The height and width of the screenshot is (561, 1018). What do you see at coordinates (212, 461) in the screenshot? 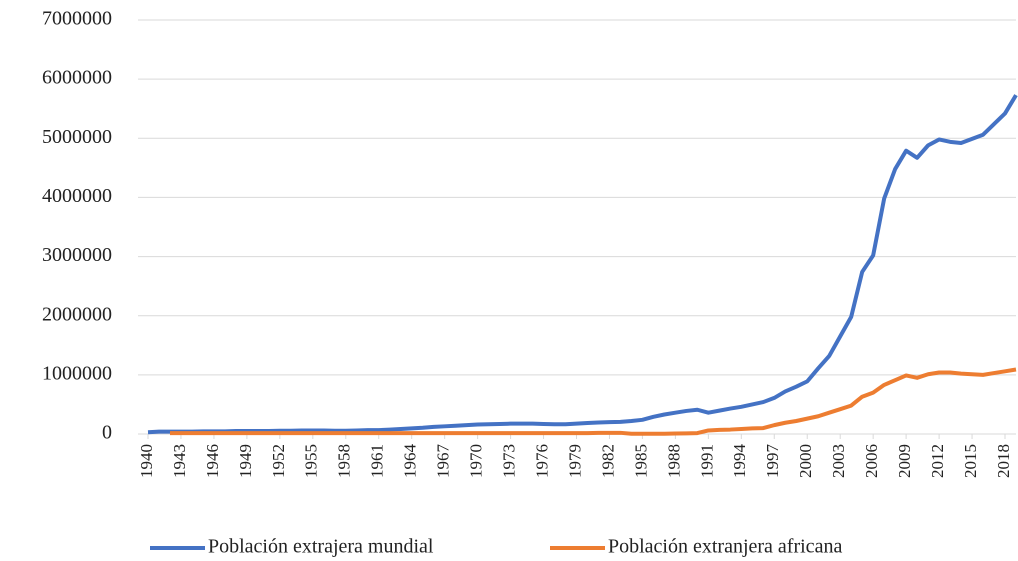
I see `x-tick-label: 1946` at bounding box center [212, 461].